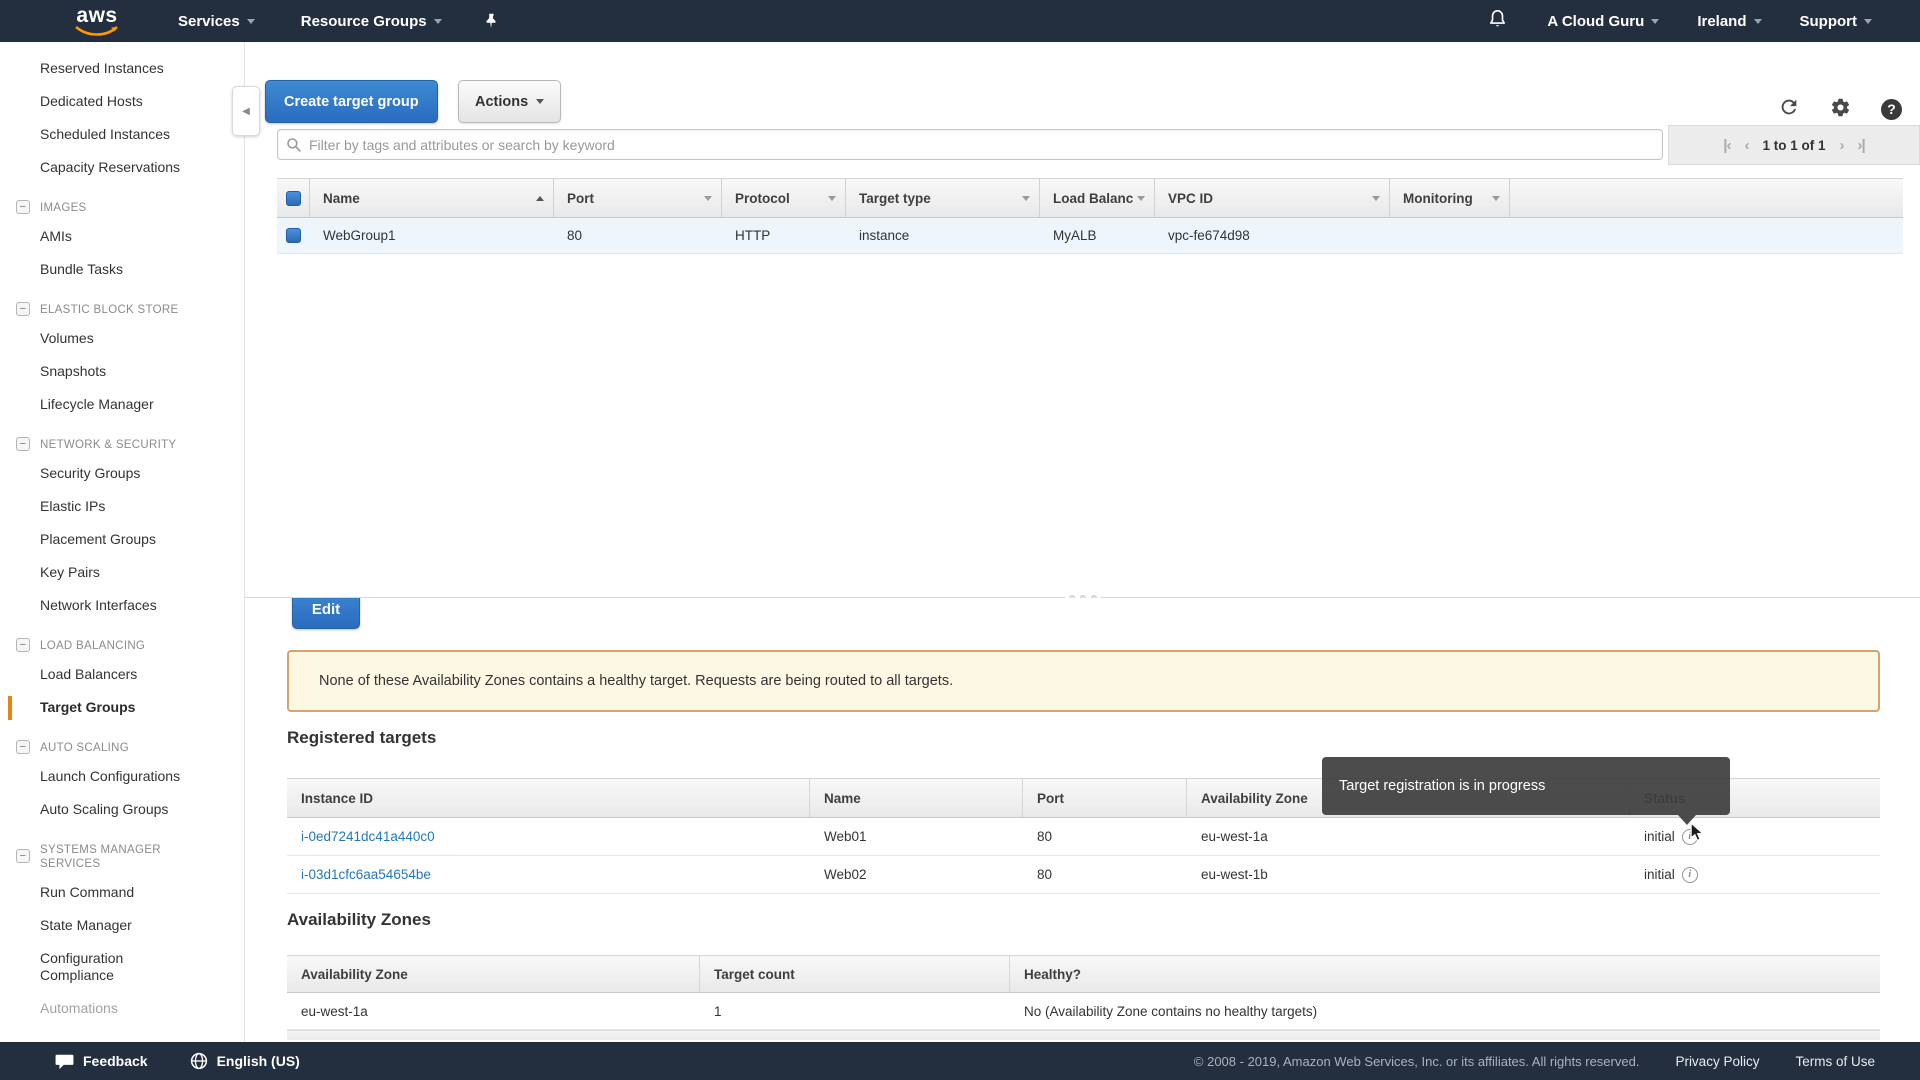  What do you see at coordinates (70, 572) in the screenshot?
I see `sidebar-item-key-pairs: Key Pairs` at bounding box center [70, 572].